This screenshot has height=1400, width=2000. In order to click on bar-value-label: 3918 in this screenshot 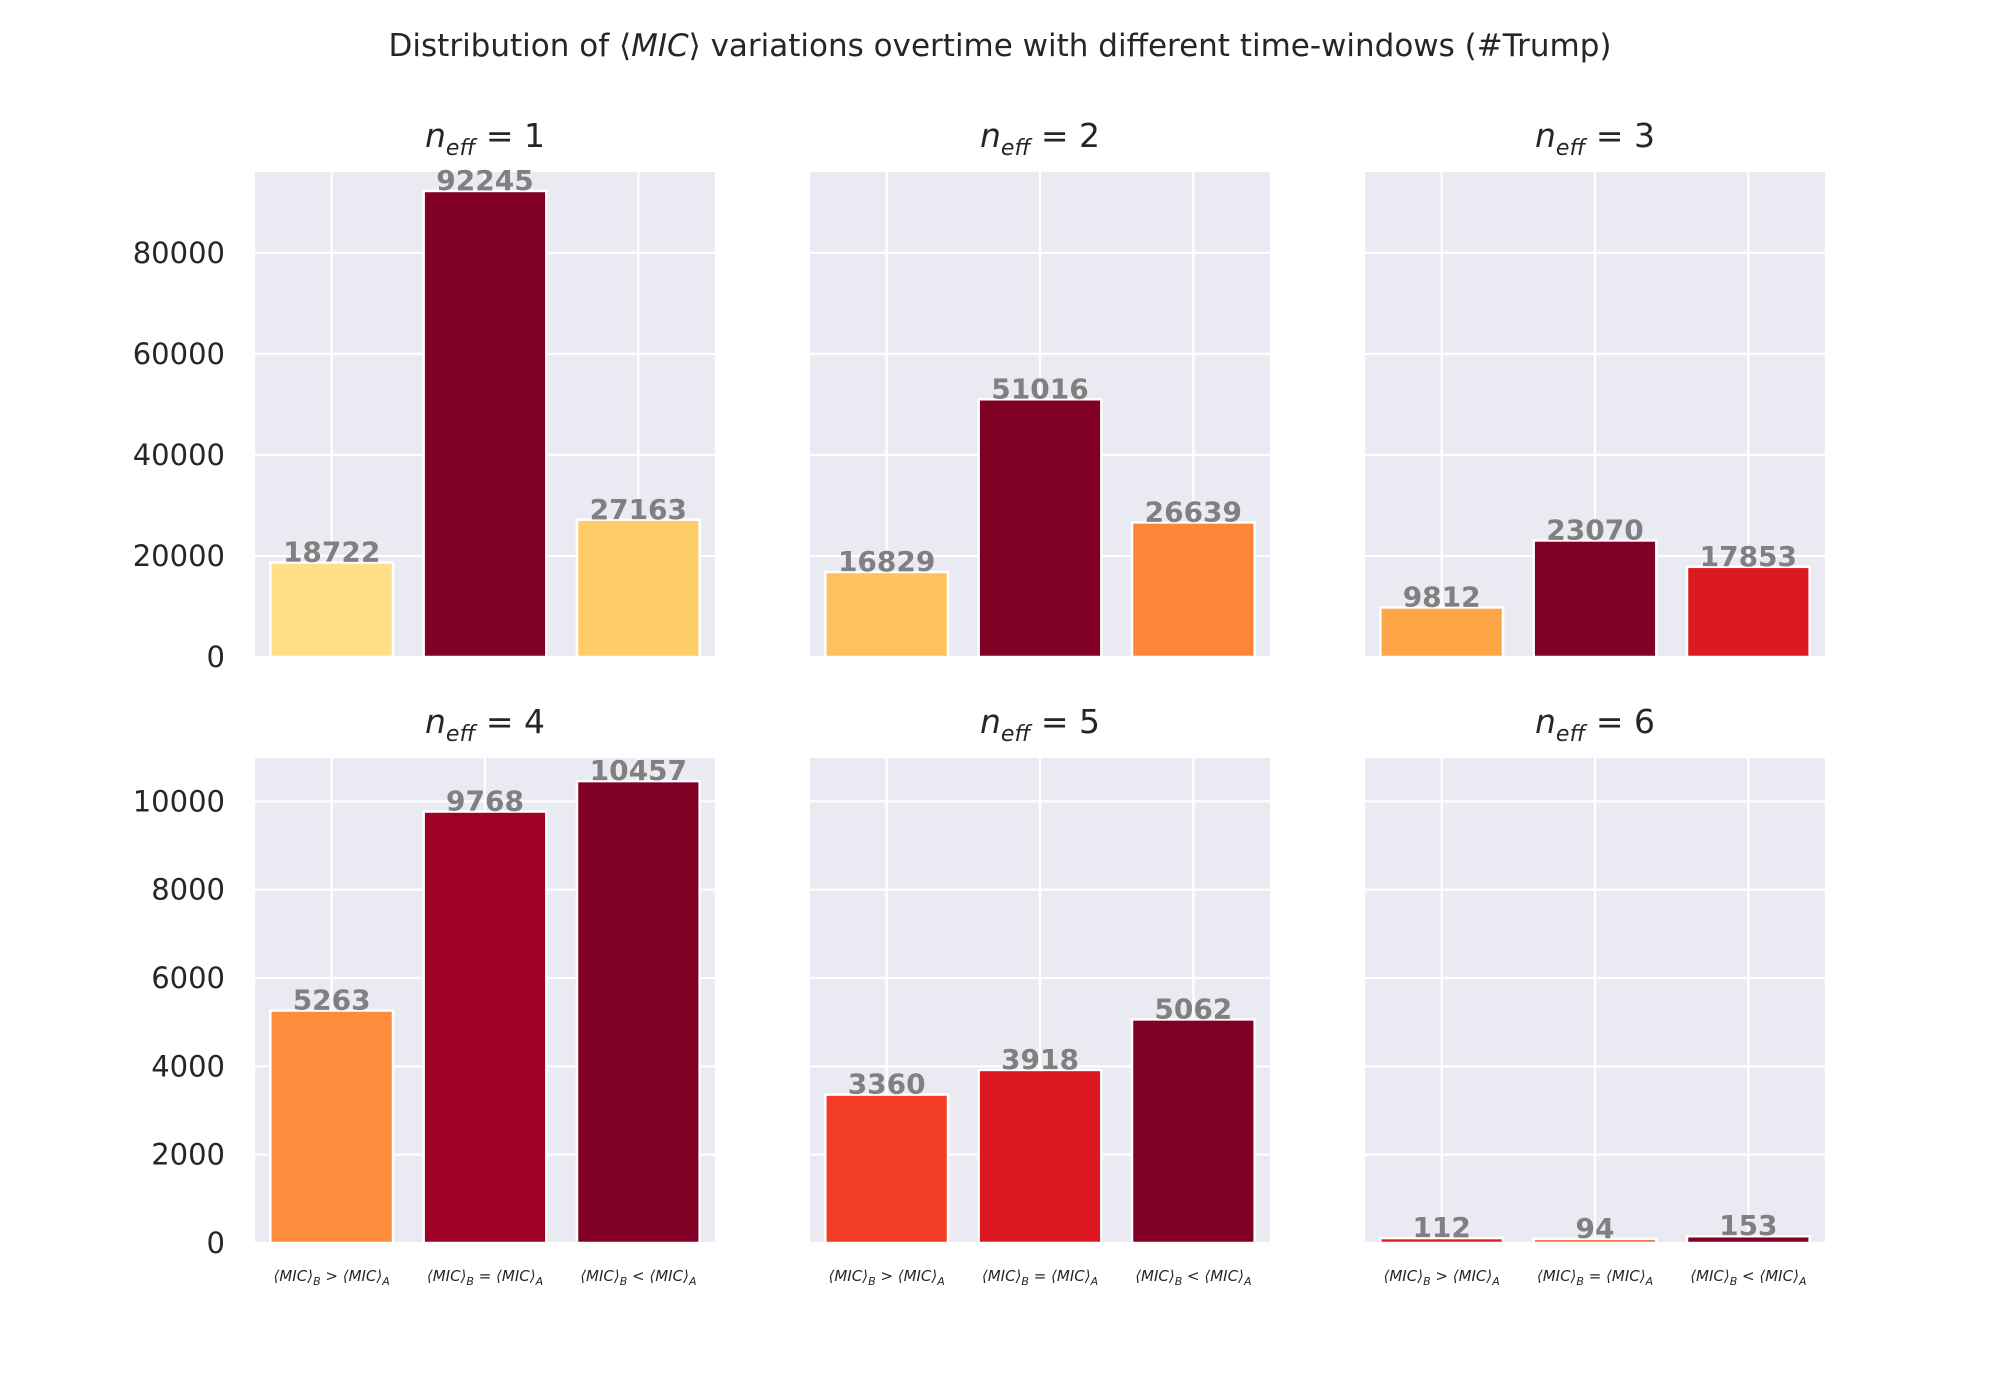, I will do `click(1040, 1059)`.